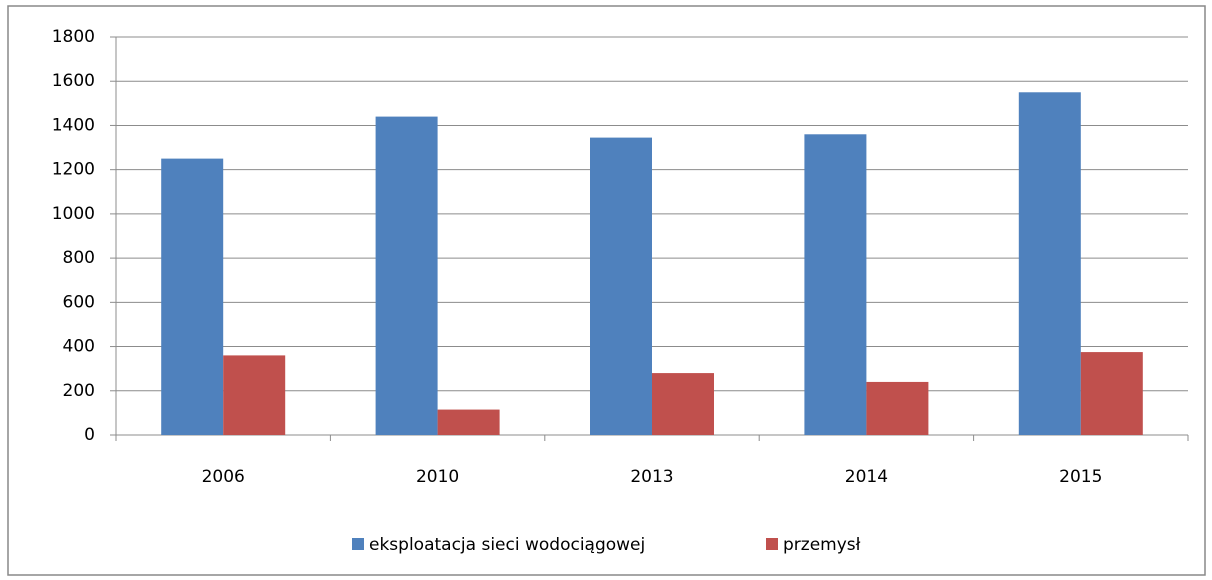 This screenshot has width=1212, height=580. What do you see at coordinates (89, 435) in the screenshot?
I see `y-tick-label: 0` at bounding box center [89, 435].